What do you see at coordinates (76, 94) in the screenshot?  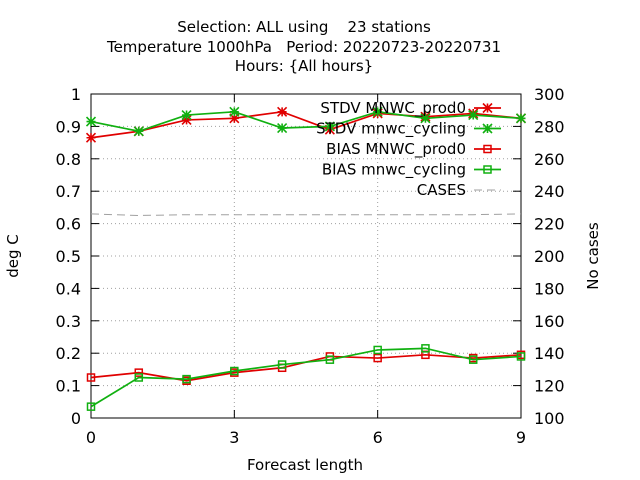 I see `y-tick-label: 1` at bounding box center [76, 94].